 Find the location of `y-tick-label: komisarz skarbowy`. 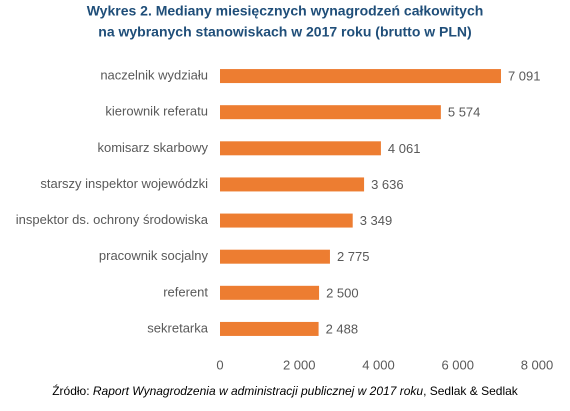

y-tick-label: komisarz skarbowy is located at coordinates (152, 147).